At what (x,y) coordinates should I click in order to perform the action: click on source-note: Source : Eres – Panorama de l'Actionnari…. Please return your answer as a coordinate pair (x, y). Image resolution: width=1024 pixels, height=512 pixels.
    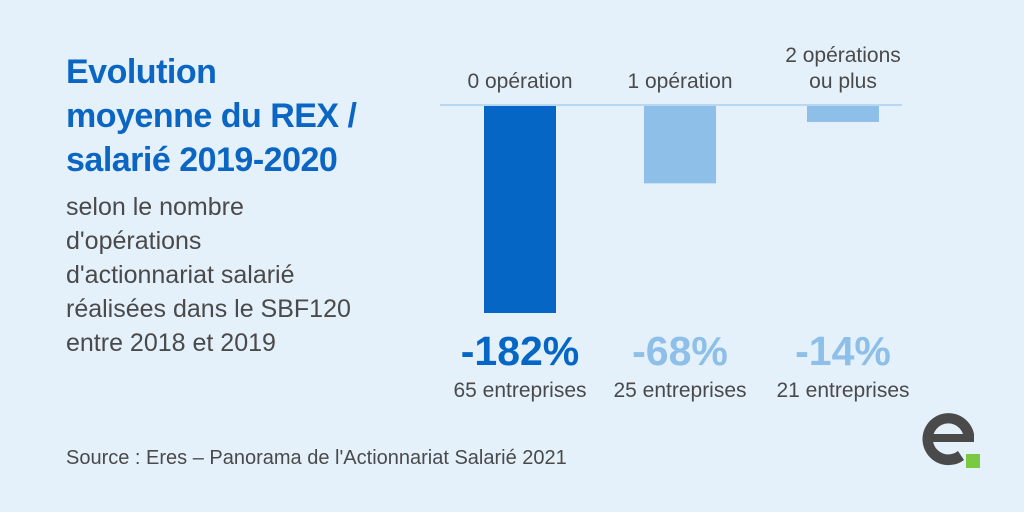
    Looking at the image, I should click on (316, 458).